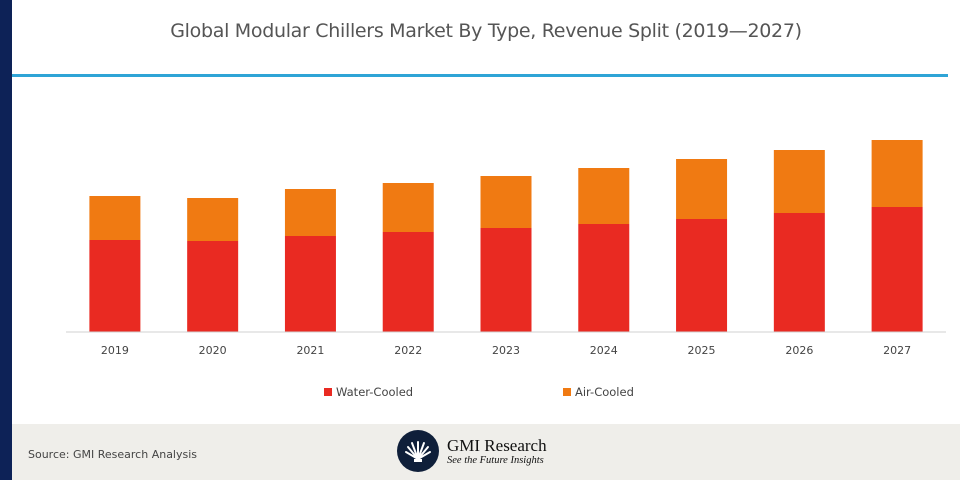 This screenshot has width=960, height=480. I want to click on bar-water-cooled-2025, so click(702, 275).